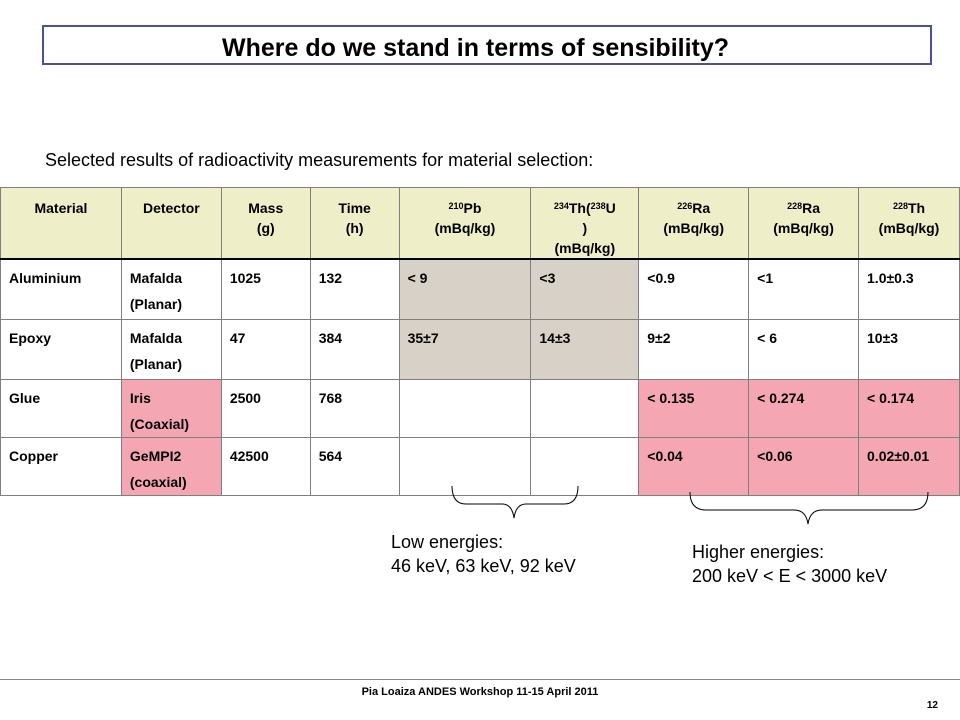 This screenshot has height=720, width=960. I want to click on cell-th234: <3, so click(585, 289).